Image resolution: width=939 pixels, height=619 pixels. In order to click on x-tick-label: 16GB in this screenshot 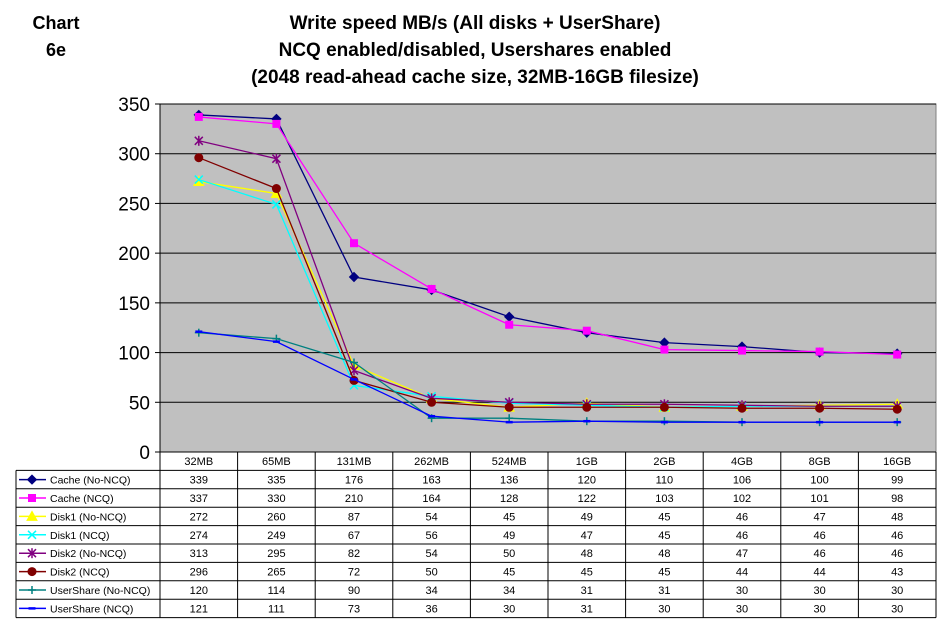, I will do `click(897, 462)`.